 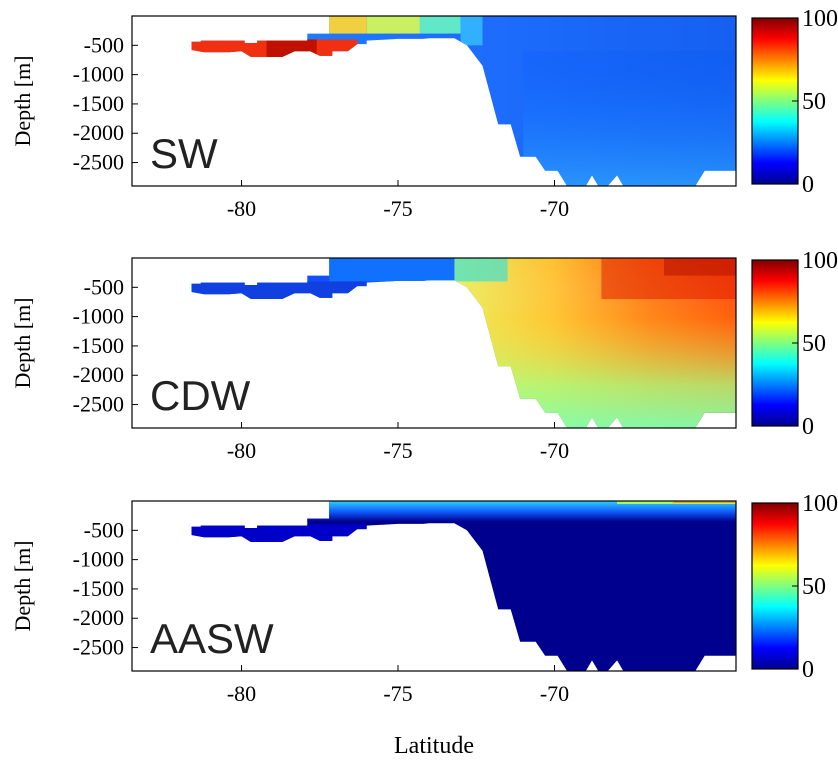 I want to click on field-sw, so click(x=463, y=101).